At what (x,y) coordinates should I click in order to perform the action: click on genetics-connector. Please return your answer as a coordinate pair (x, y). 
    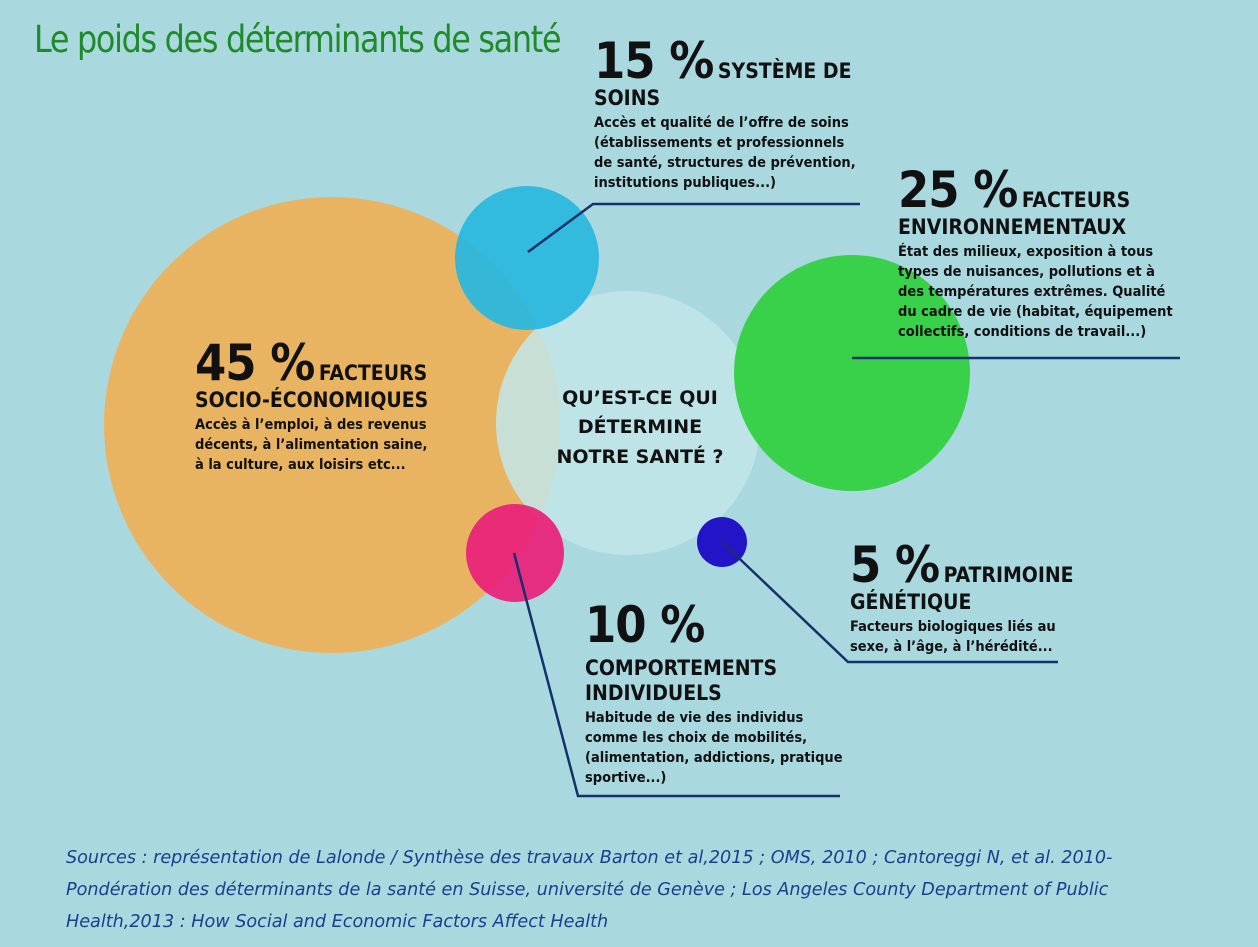
    Looking at the image, I should click on (889, 602).